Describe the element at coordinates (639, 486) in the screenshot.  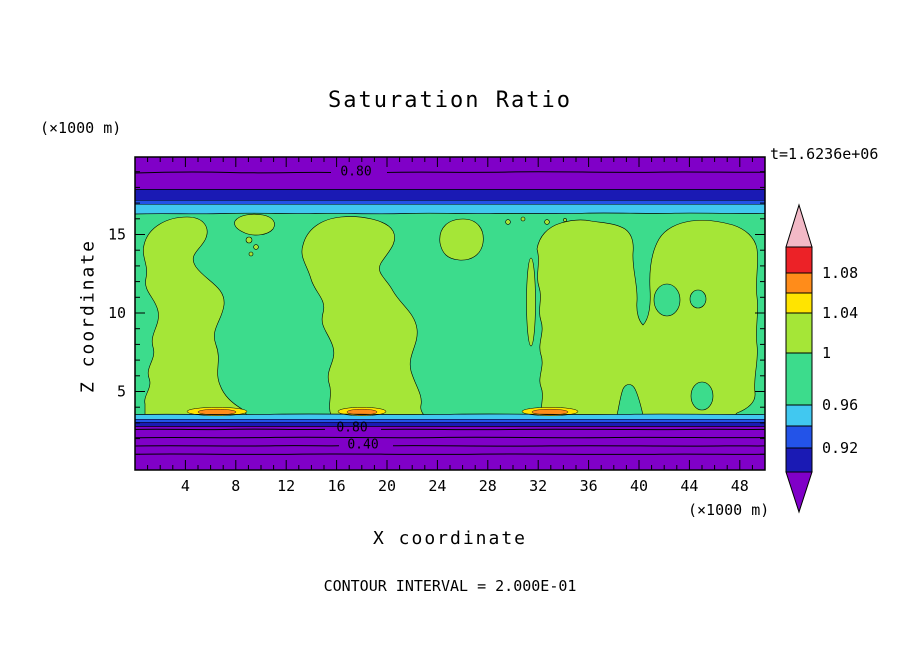
I see `x-tick-label: 40` at that location.